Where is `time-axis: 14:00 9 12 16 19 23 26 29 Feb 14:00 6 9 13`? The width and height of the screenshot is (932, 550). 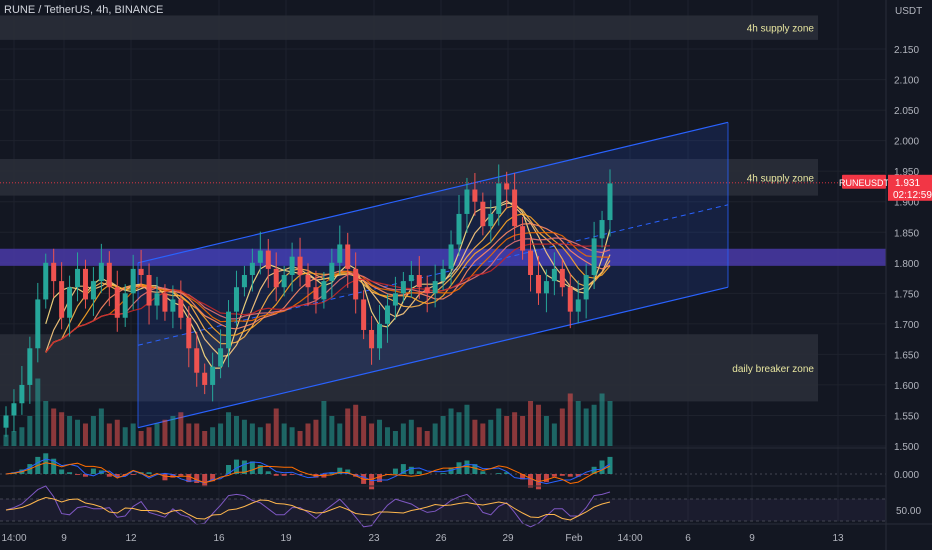
time-axis: 14:00 9 12 16 19 23 26 29 Feb 14:00 6 9 13 is located at coordinates (466, 533).